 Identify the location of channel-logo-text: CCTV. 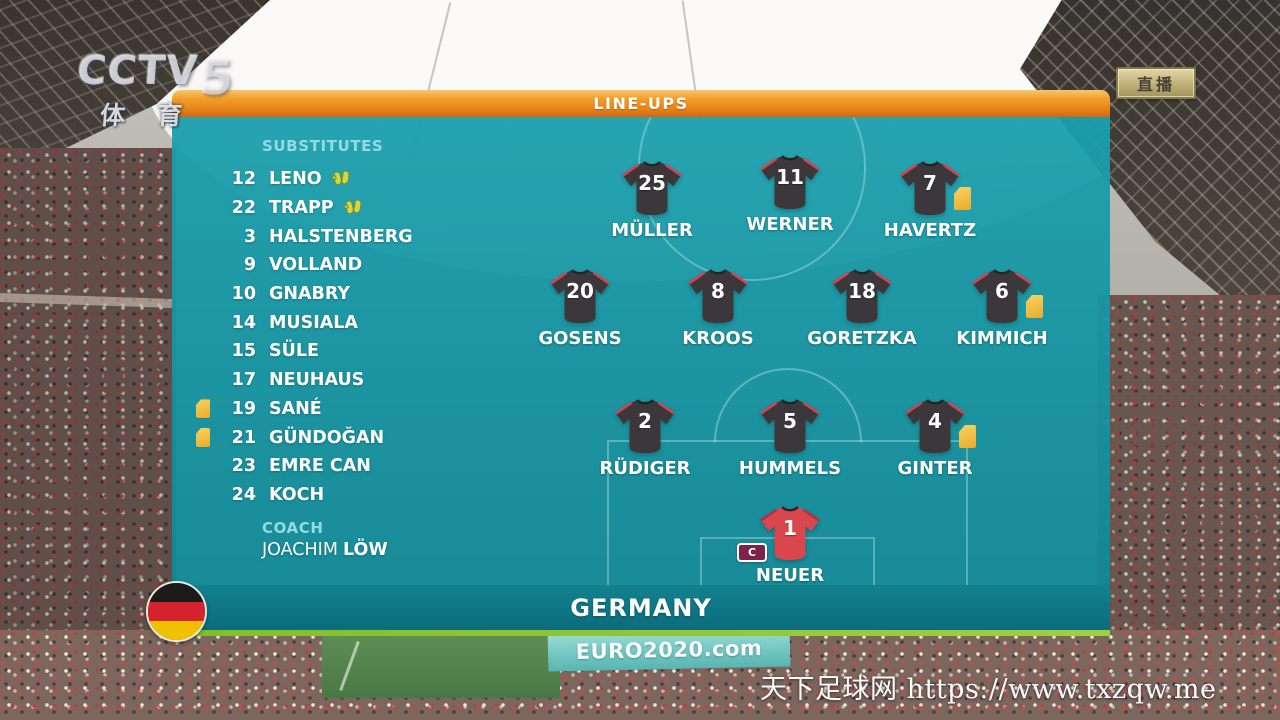
(137, 71).